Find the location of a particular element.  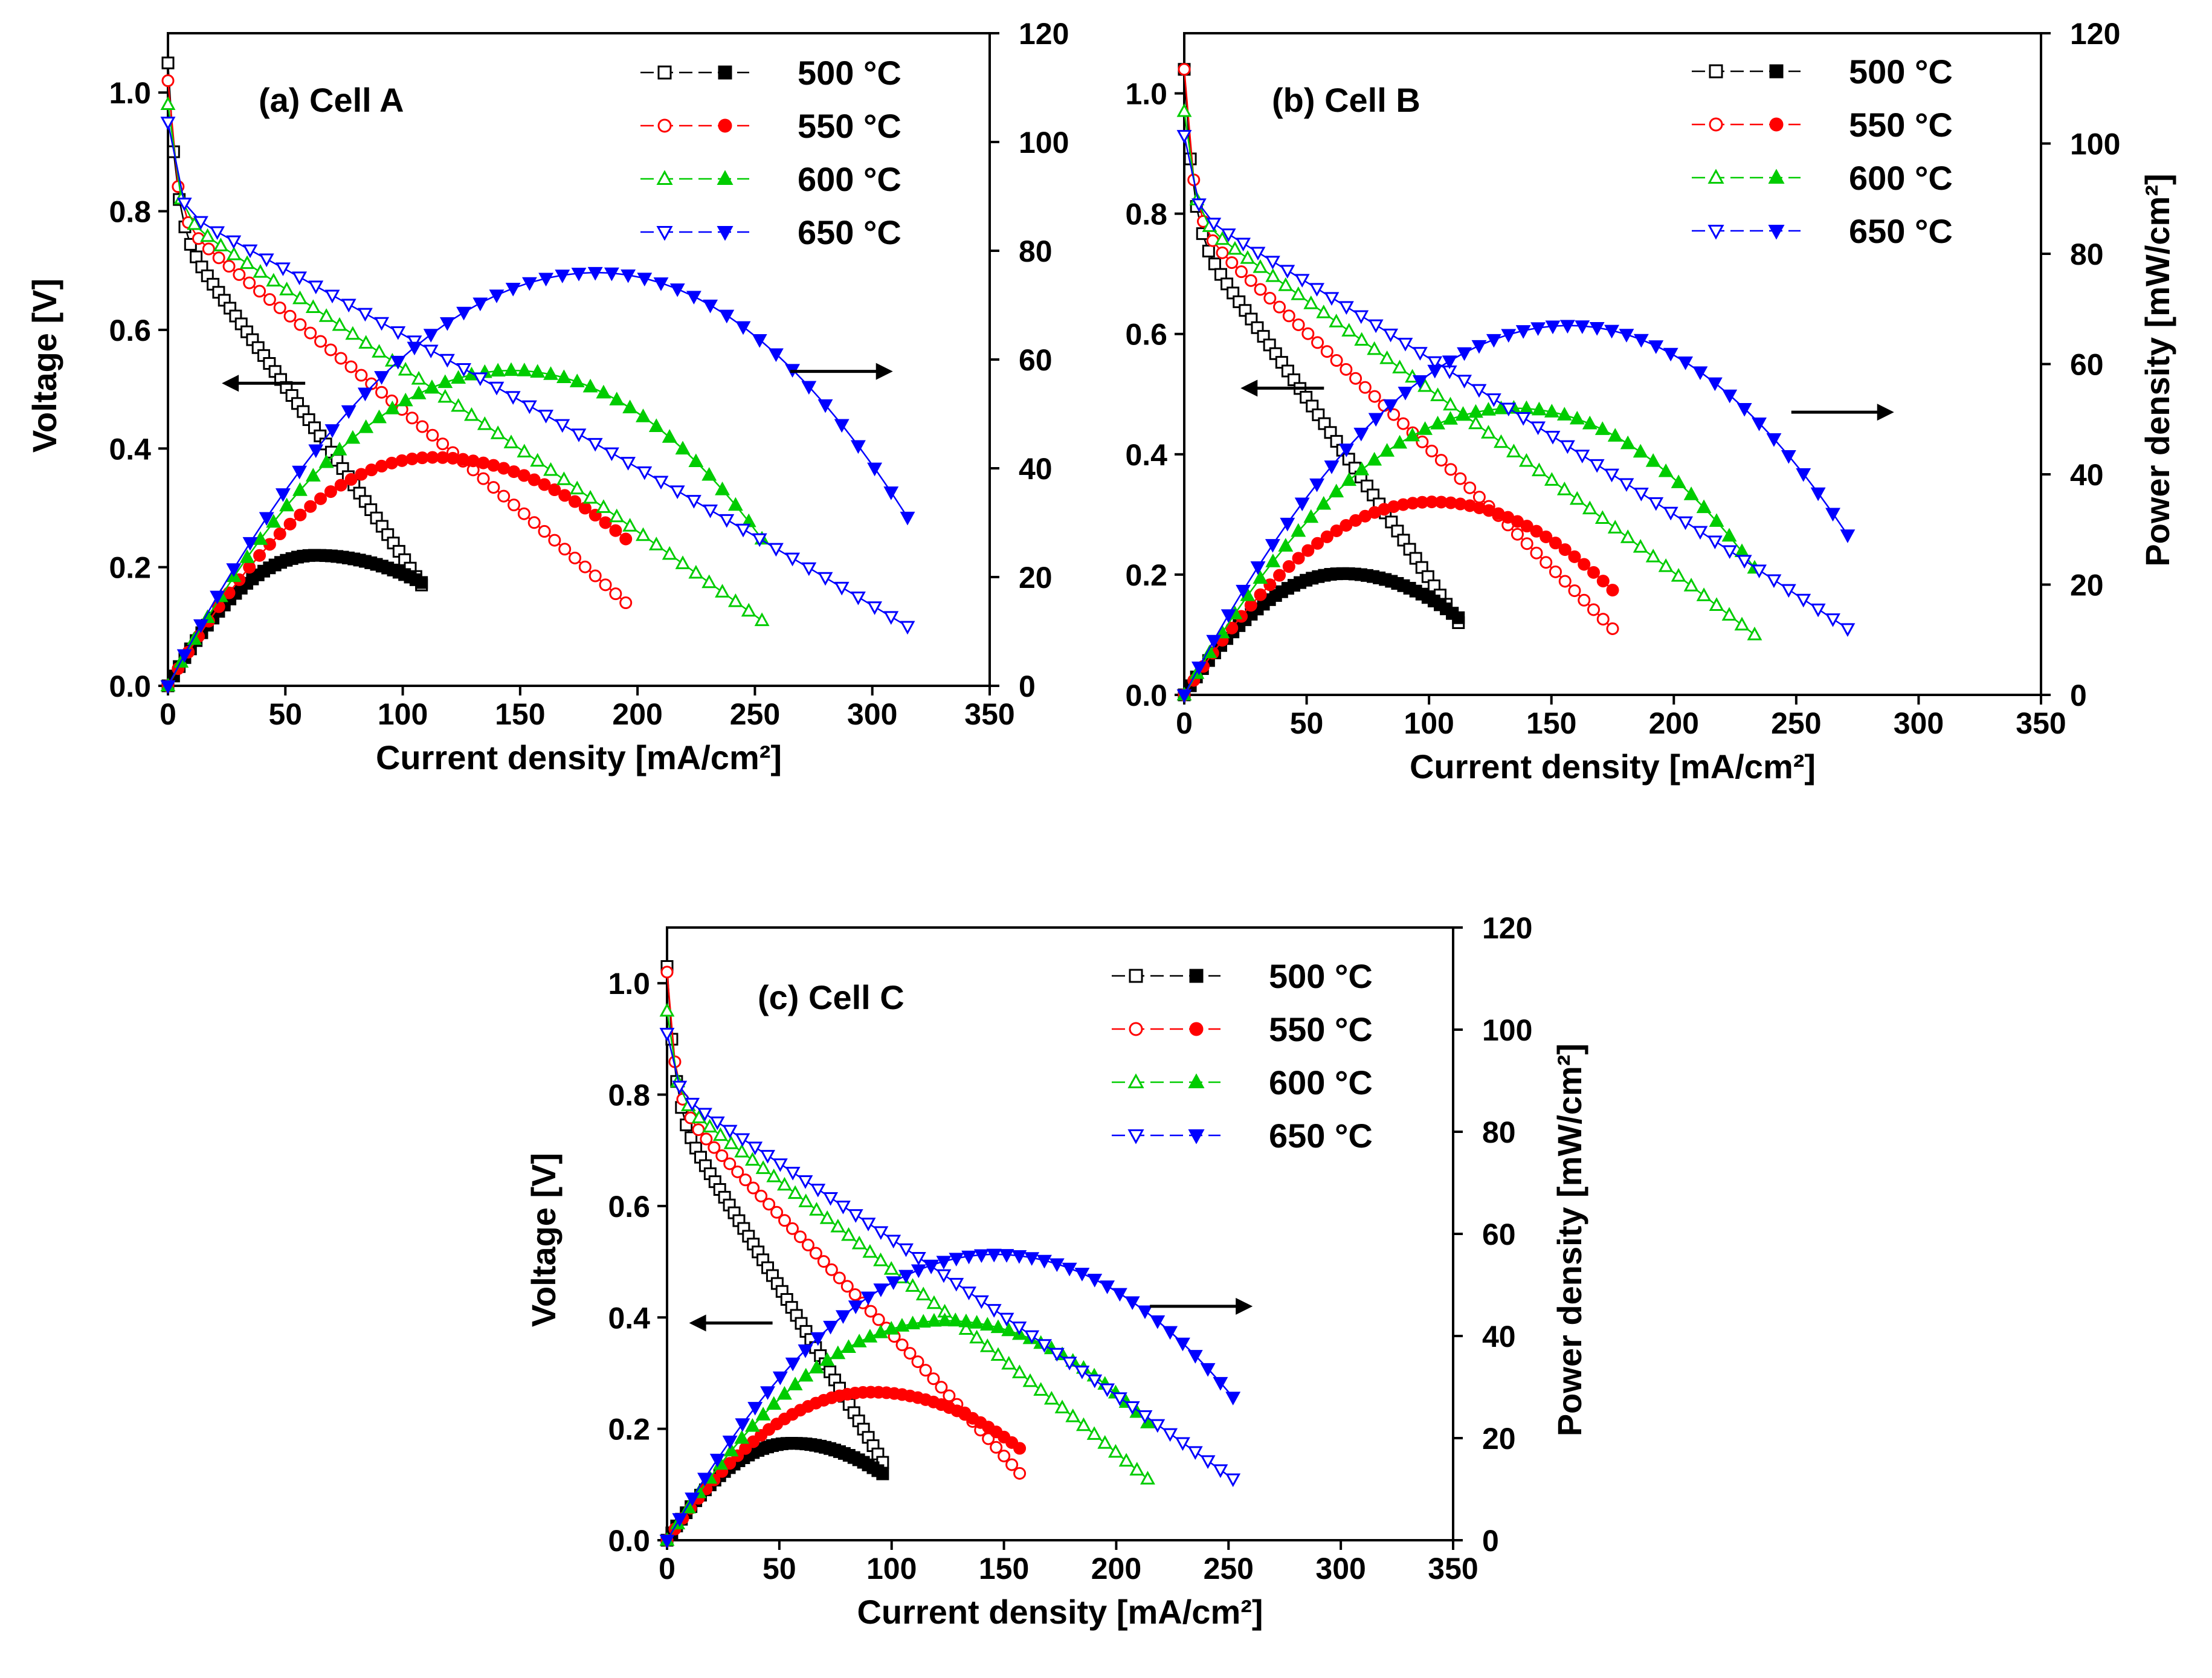

y2-tick-label: 100 is located at coordinates (2095, 144).